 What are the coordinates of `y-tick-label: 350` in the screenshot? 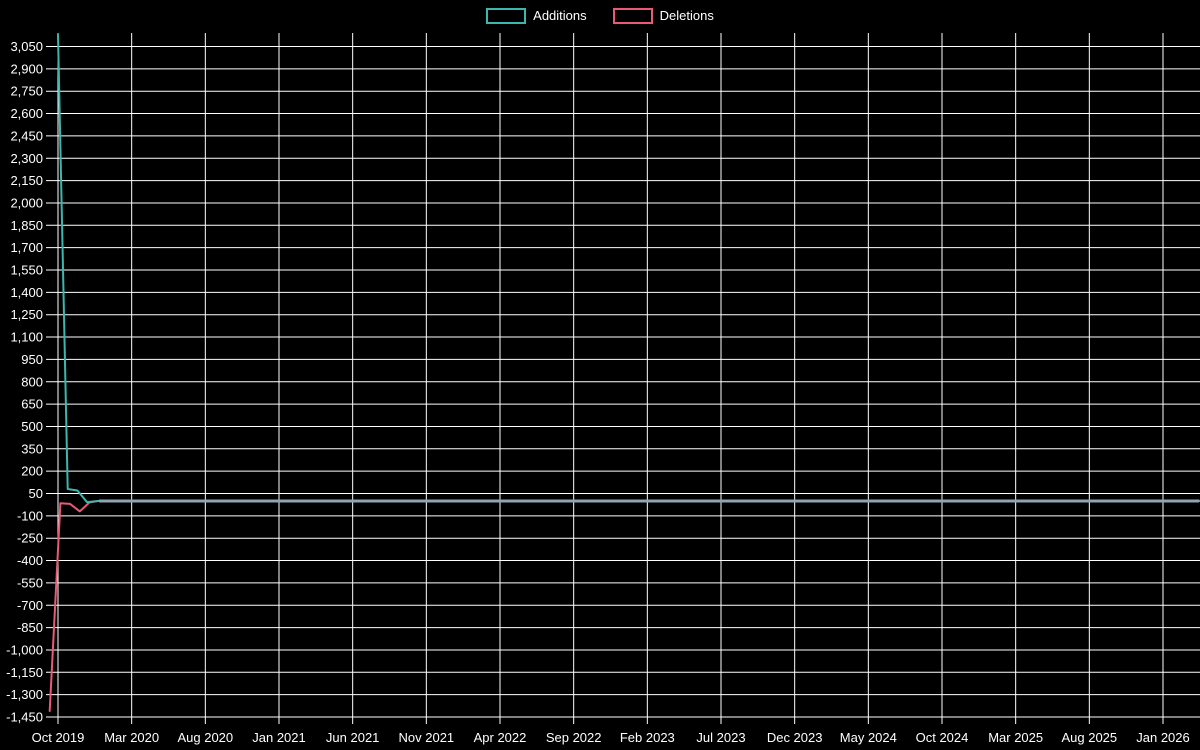 It's located at (32, 448).